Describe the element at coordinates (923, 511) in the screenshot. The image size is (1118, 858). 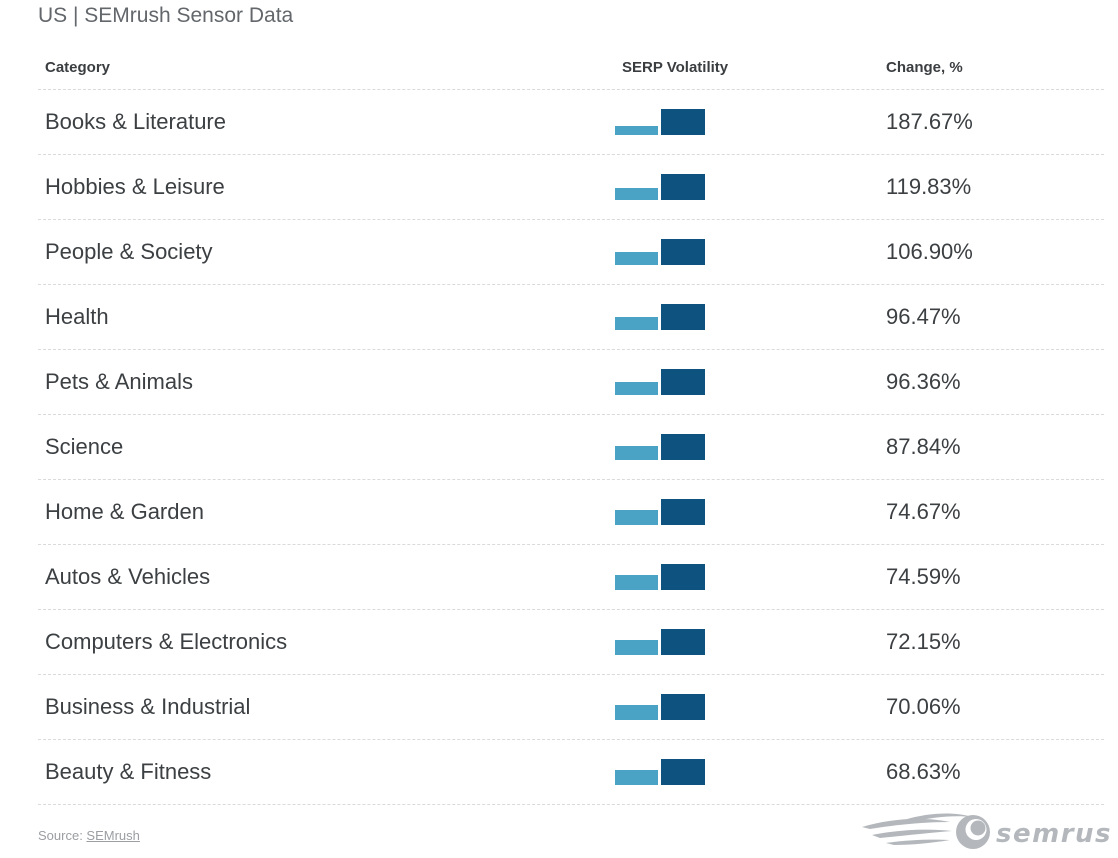
I see `change-cell: 74.67%` at that location.